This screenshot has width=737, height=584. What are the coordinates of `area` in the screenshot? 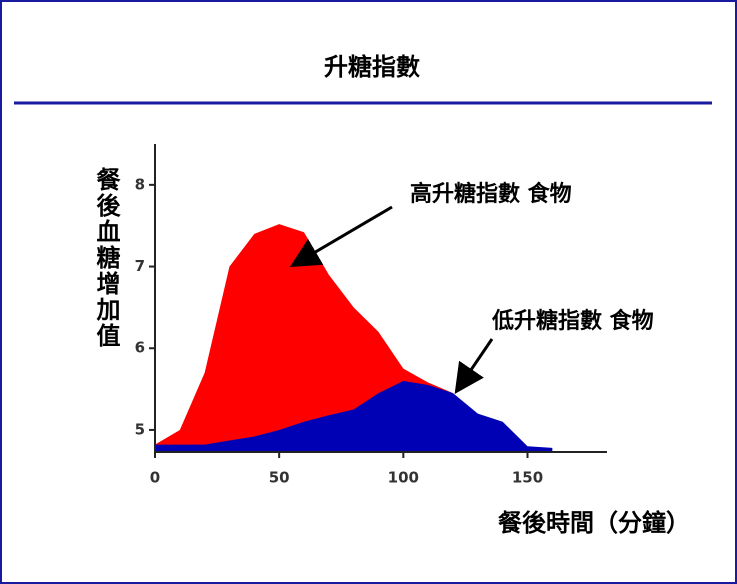 It's located at (354, 416).